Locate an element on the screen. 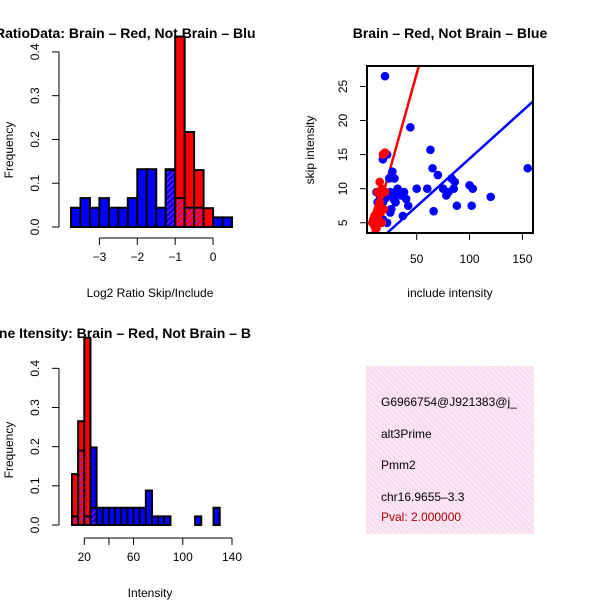 Image resolution: width=600 pixels, height=600 pixels. intensity-hist-y-tick-label-3: 0.3 is located at coordinates (35, 407).